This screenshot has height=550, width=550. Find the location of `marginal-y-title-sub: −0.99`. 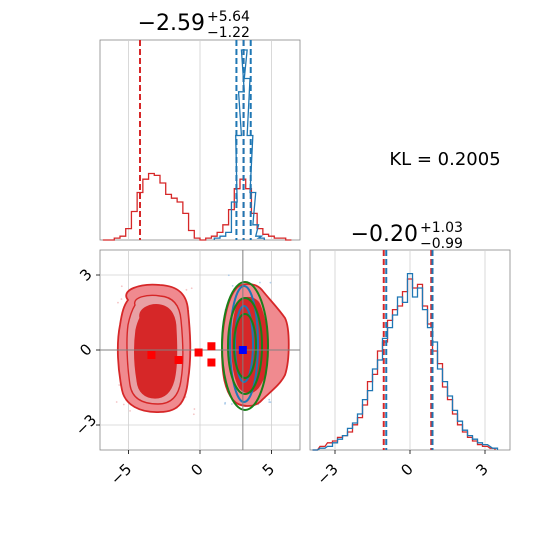

marginal-y-title-sub: −0.99 is located at coordinates (441, 244).